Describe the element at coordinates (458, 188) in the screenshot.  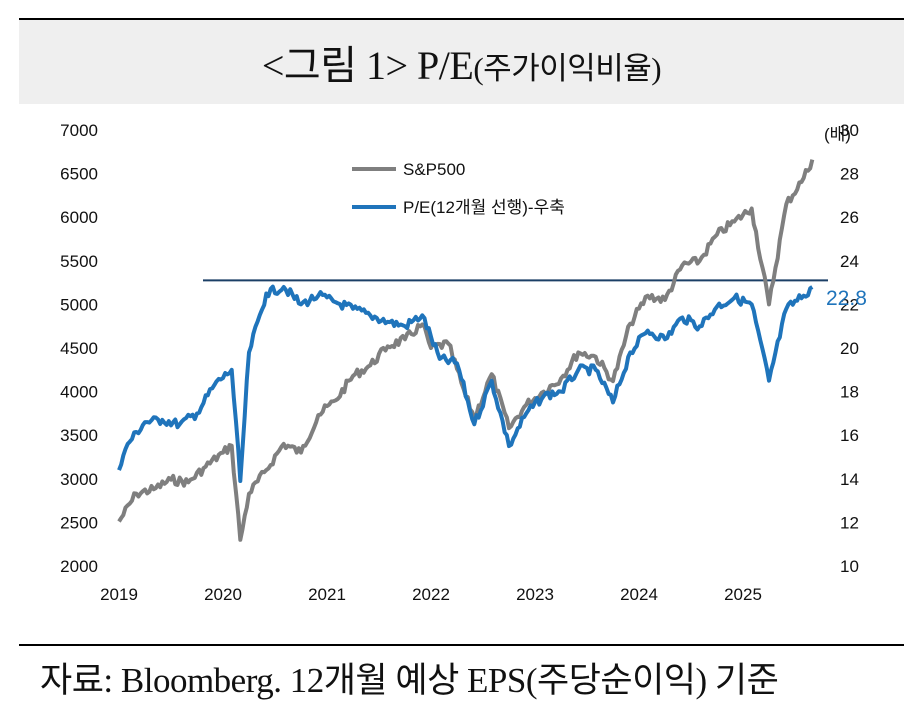
I see `legend: S&P500 P/E(12개월 선행)-우축` at that location.